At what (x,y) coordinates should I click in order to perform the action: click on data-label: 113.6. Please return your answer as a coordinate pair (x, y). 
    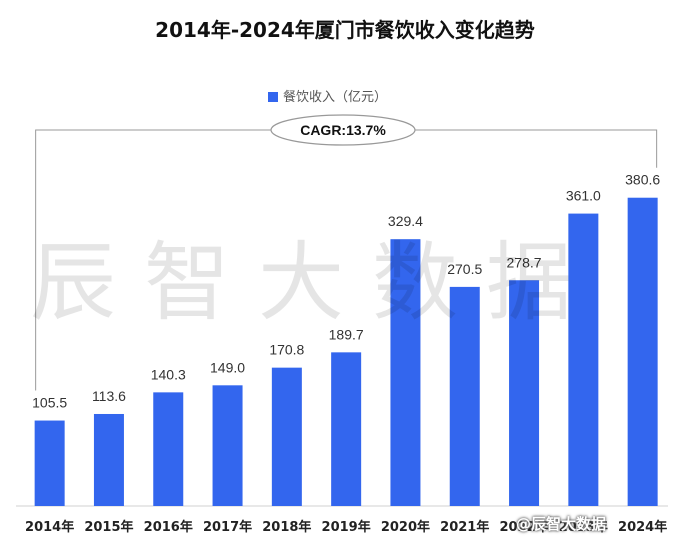
    Looking at the image, I should click on (109, 396).